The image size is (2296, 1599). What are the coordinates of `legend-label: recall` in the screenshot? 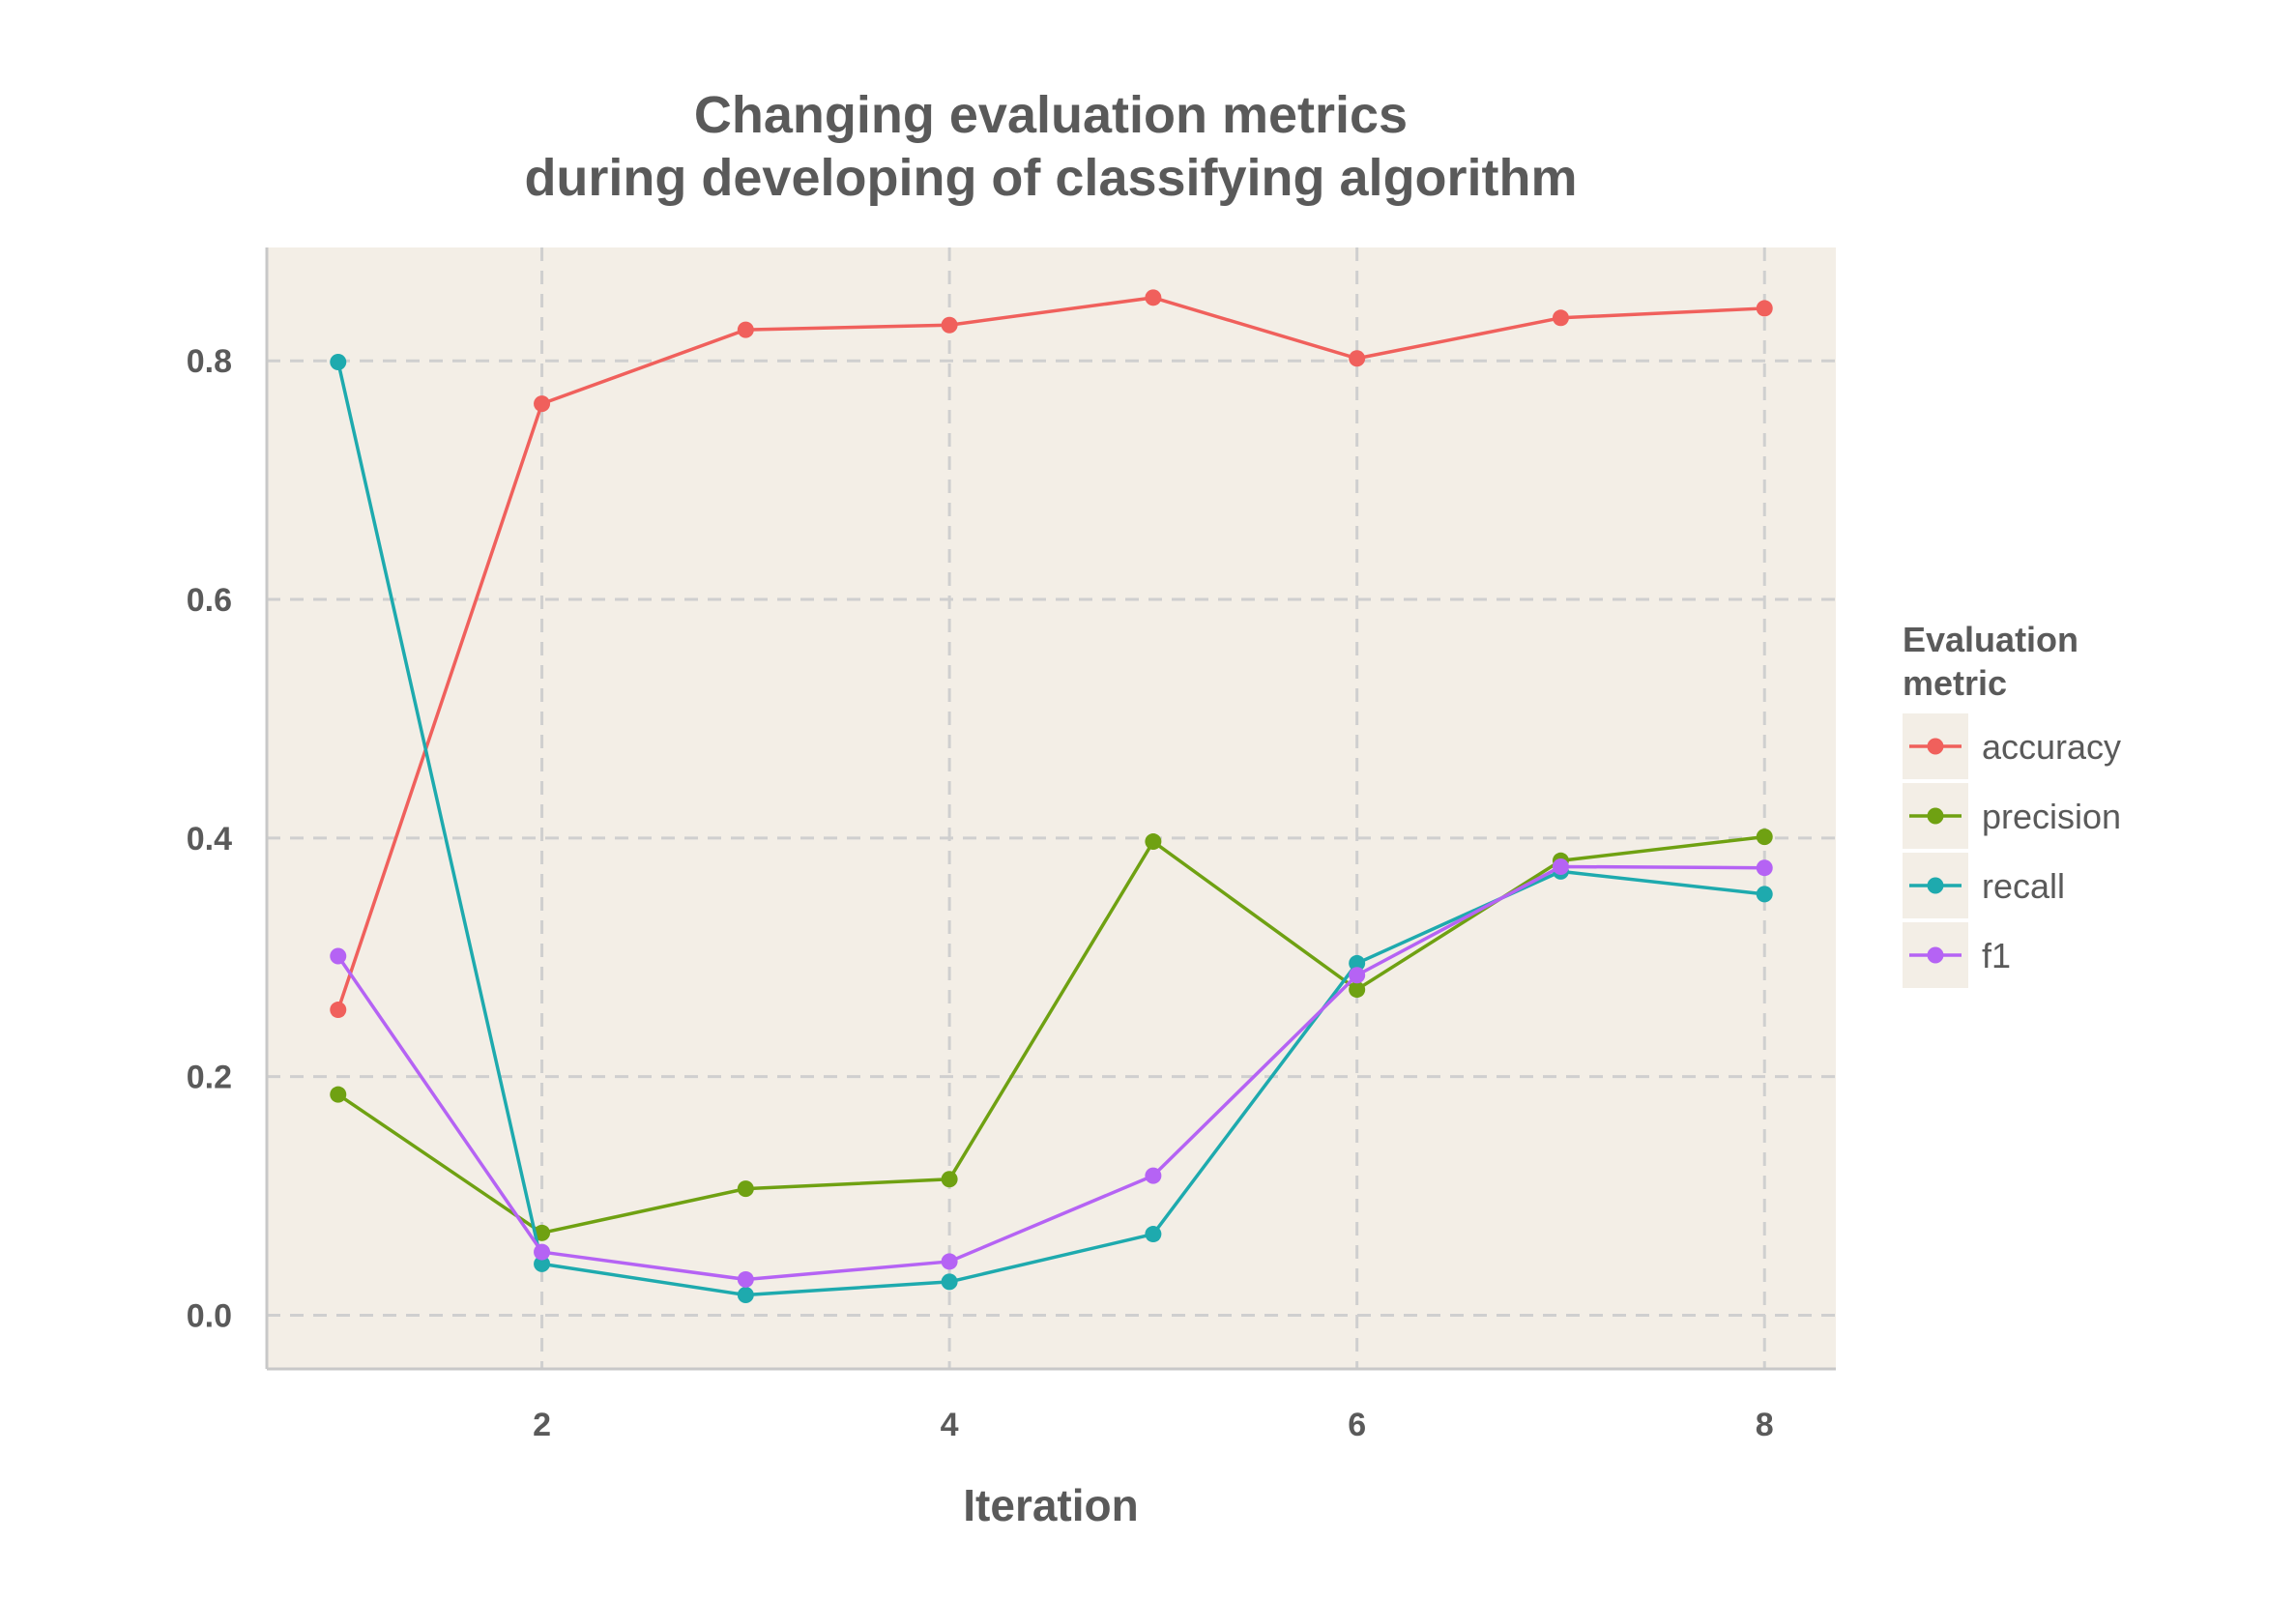 It's located at (2023, 886).